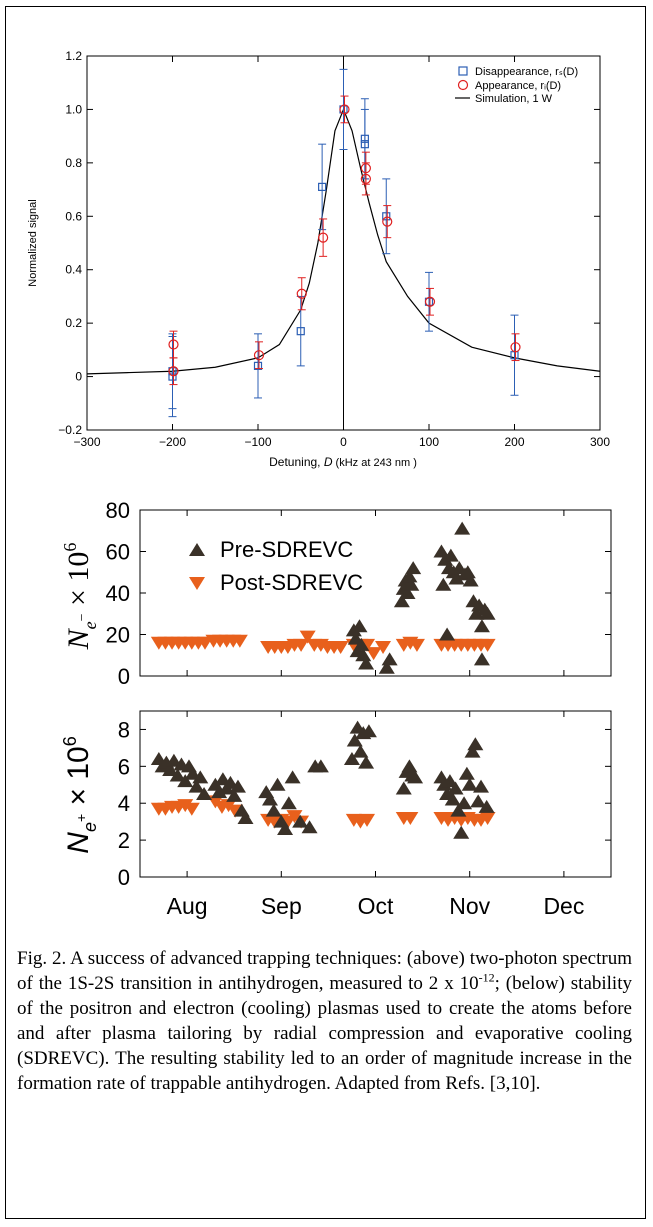 Image resolution: width=653 pixels, height=1227 pixels. Describe the element at coordinates (197, 549) in the screenshot. I see `legend-pre-marker` at that location.